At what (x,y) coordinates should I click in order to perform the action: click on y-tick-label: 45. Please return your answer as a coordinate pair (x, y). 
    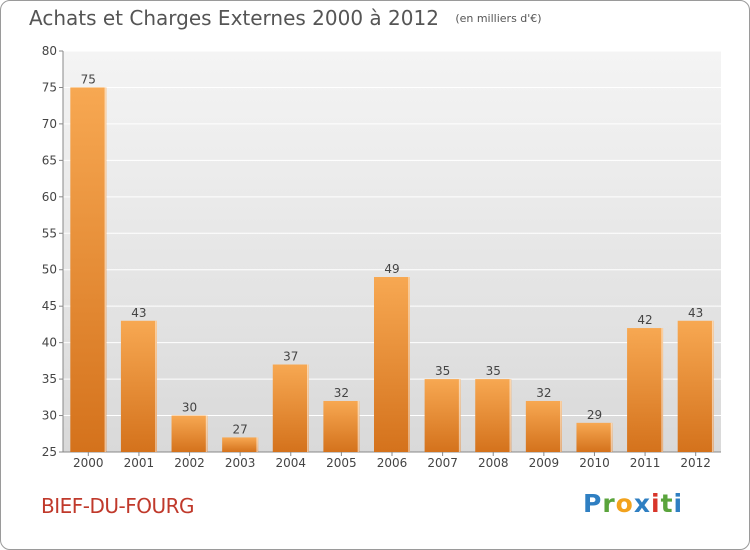
    Looking at the image, I should click on (49, 306).